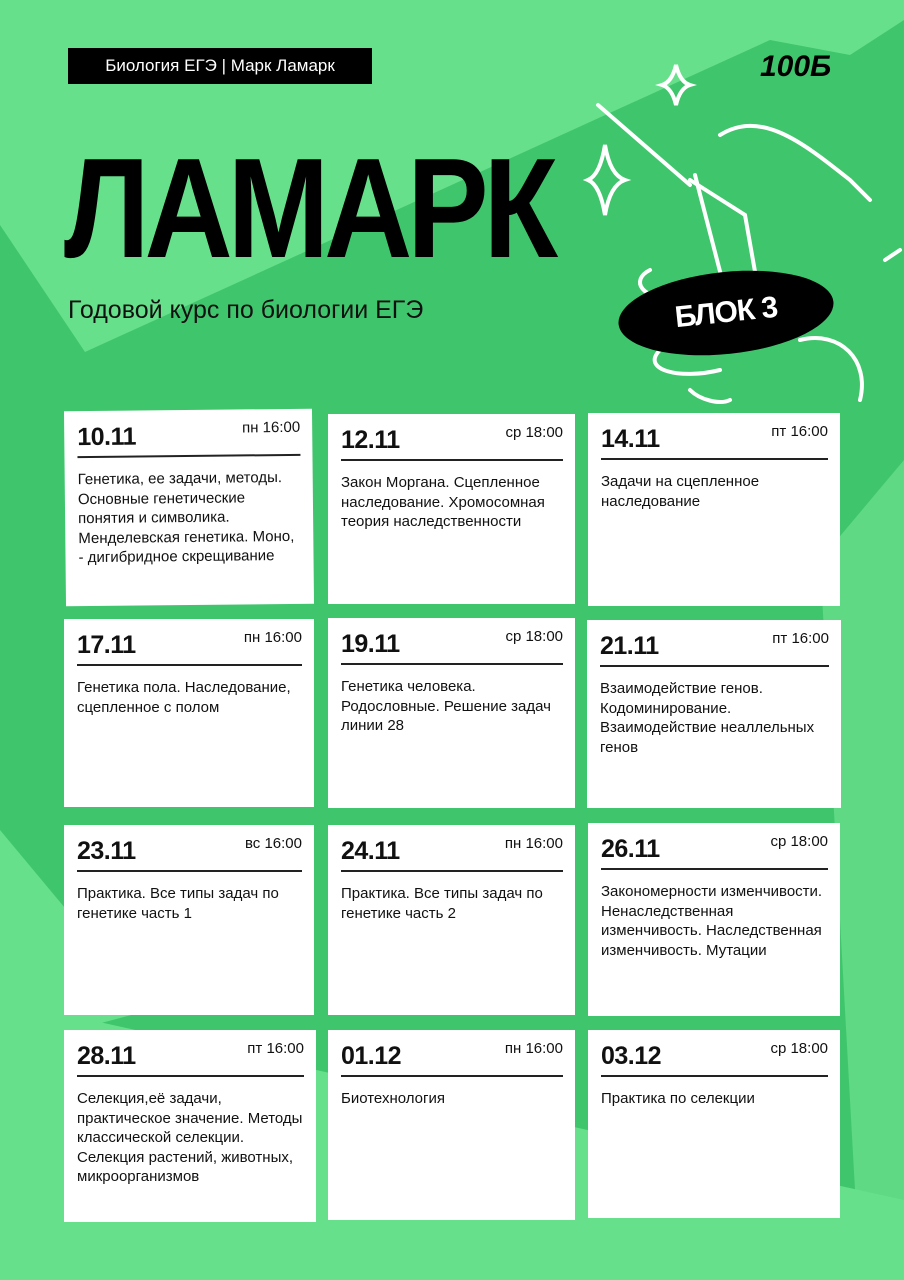 Image resolution: width=904 pixels, height=1280 pixels. Describe the element at coordinates (311, 208) in the screenshot. I see `page-title: ЛАМАРК` at that location.